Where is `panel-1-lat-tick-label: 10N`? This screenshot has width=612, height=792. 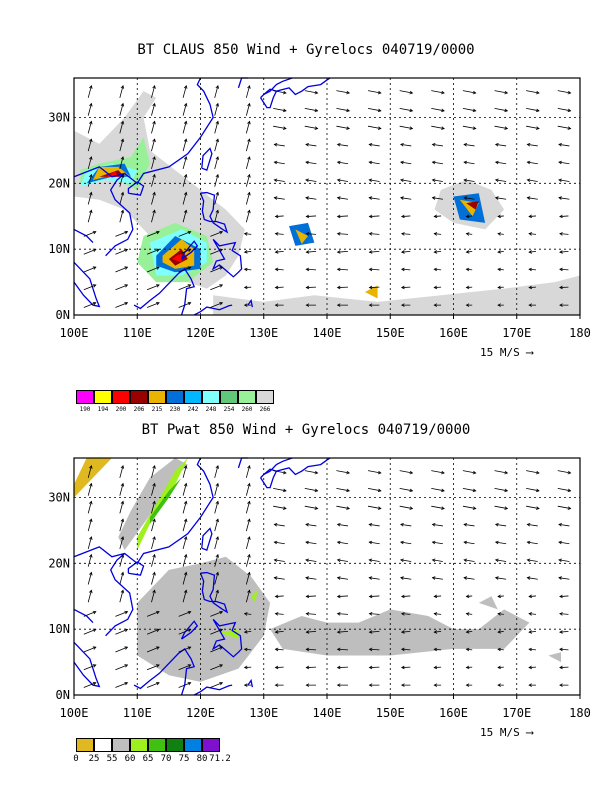
panel-1-lat-tick-label: 10N is located at coordinates (59, 249).